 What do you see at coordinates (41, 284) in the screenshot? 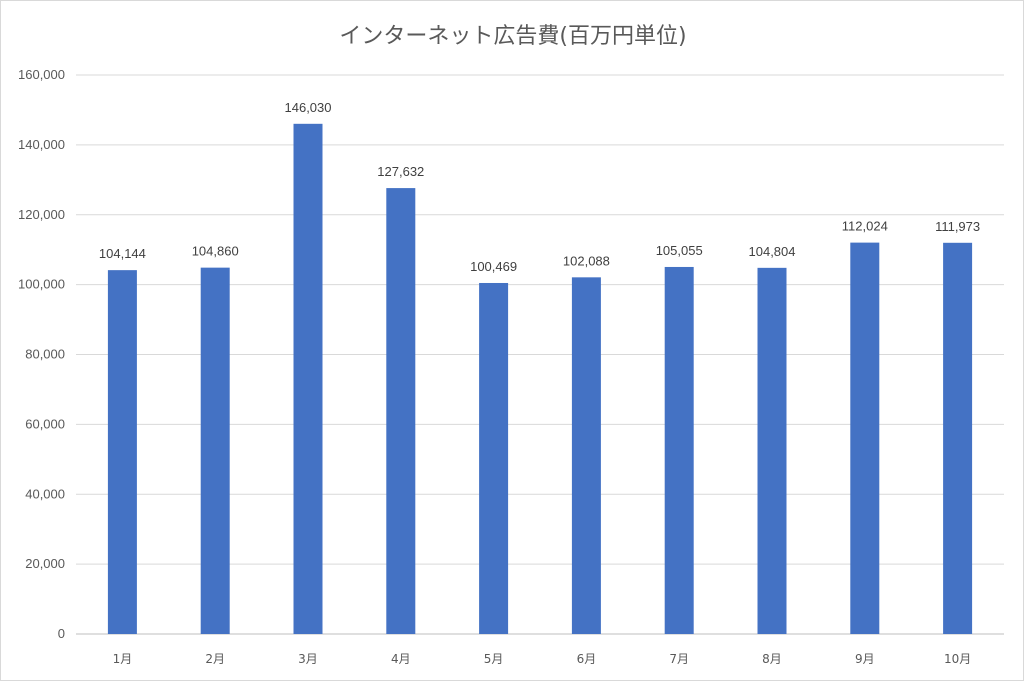
I see `y-tick-label: 100,000` at bounding box center [41, 284].